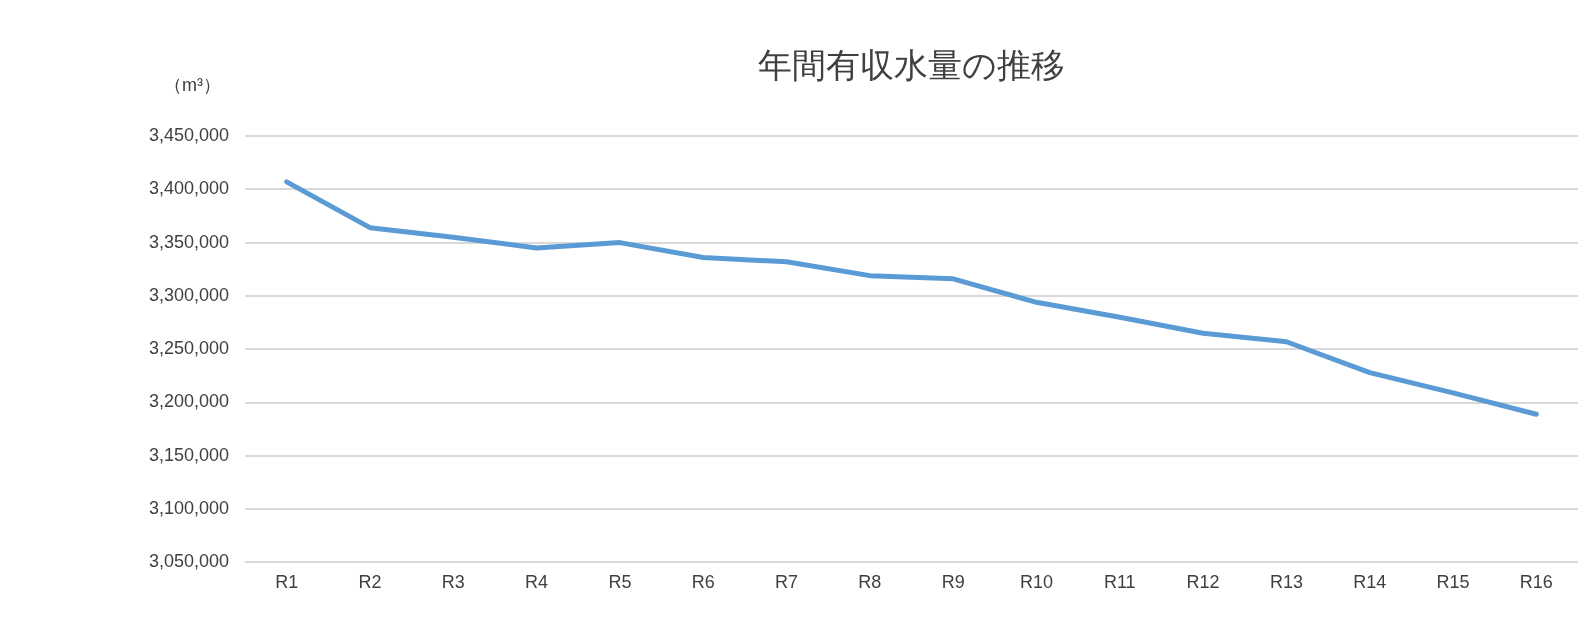  Describe the element at coordinates (188, 188) in the screenshot. I see `y-tick-label: 3,400,000` at that location.